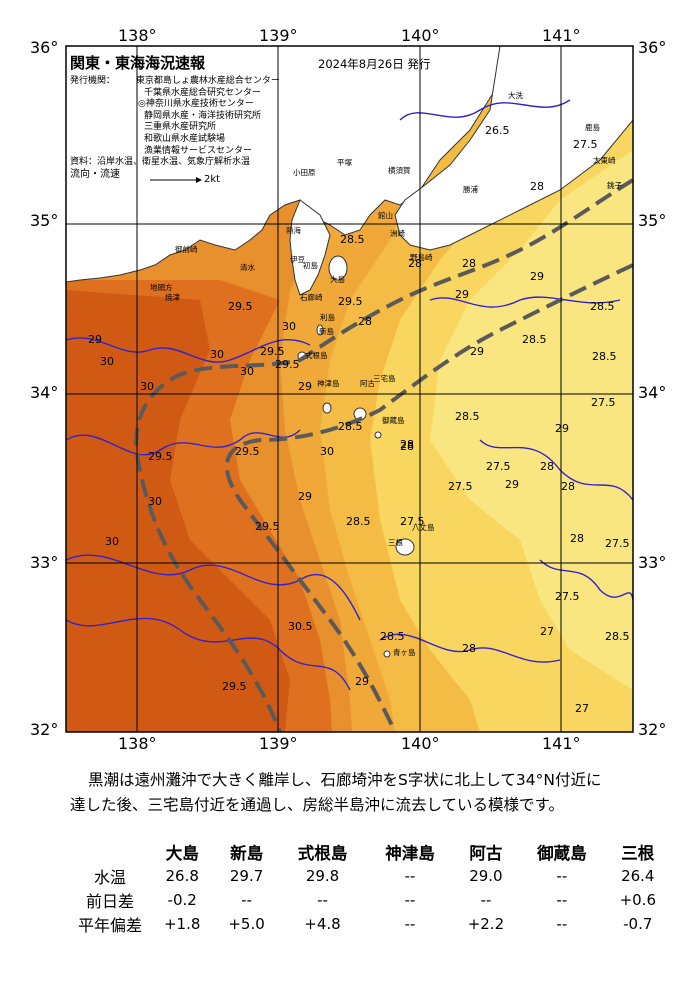 The image size is (700, 987). What do you see at coordinates (182, 853) in the screenshot?
I see `col-oshima: 大島` at bounding box center [182, 853].